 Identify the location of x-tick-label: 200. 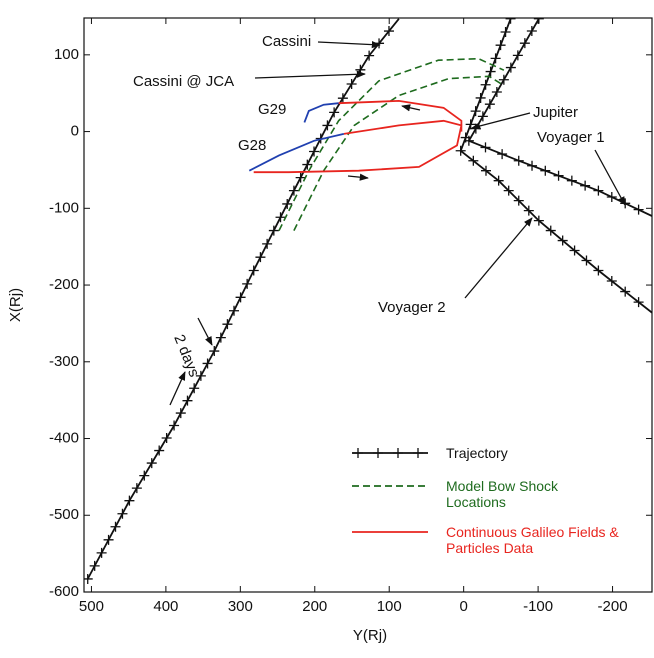
(314, 606).